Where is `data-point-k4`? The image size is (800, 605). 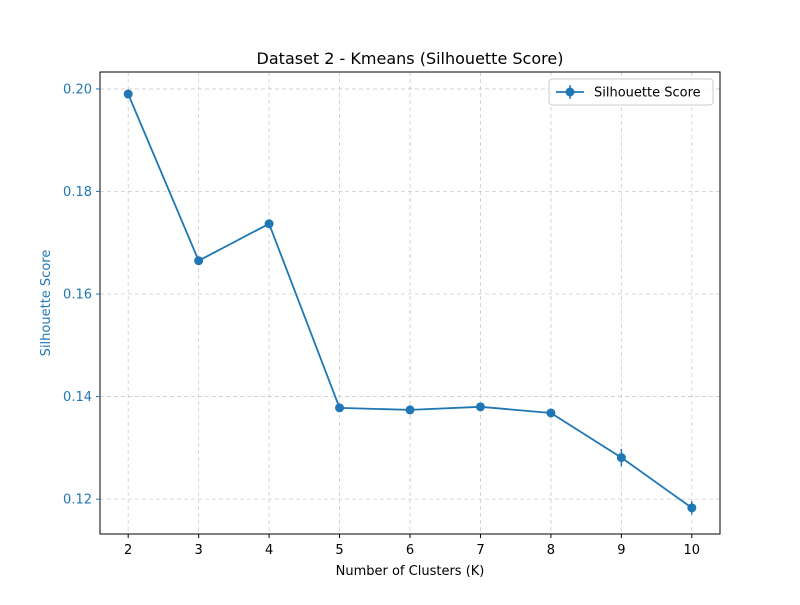
data-point-k4 is located at coordinates (269, 224).